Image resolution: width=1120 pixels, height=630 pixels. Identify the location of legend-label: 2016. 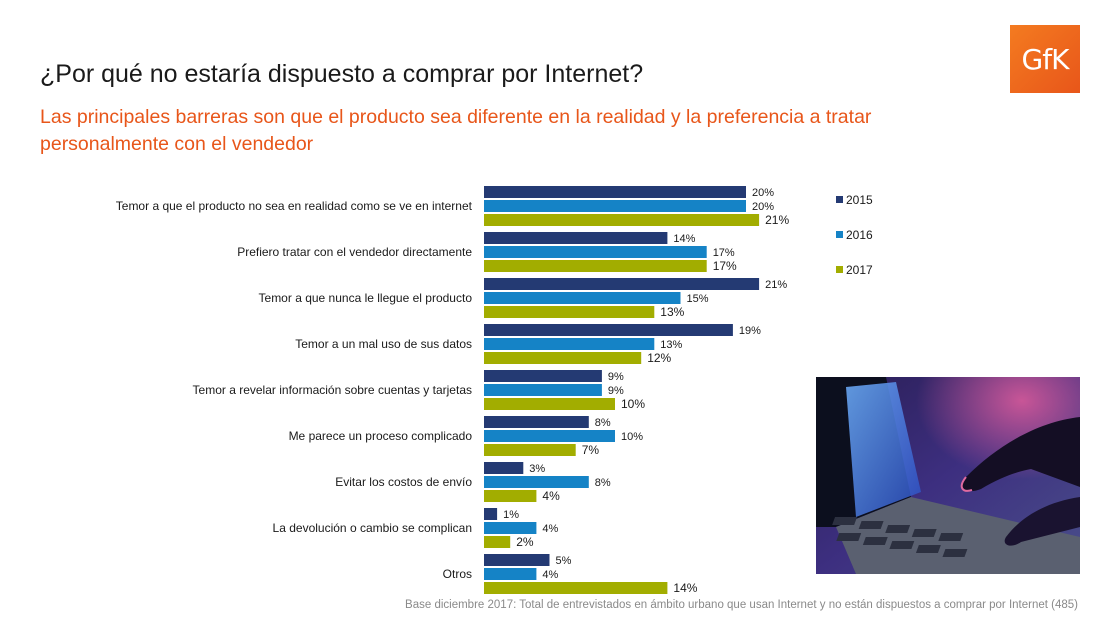
(859, 235).